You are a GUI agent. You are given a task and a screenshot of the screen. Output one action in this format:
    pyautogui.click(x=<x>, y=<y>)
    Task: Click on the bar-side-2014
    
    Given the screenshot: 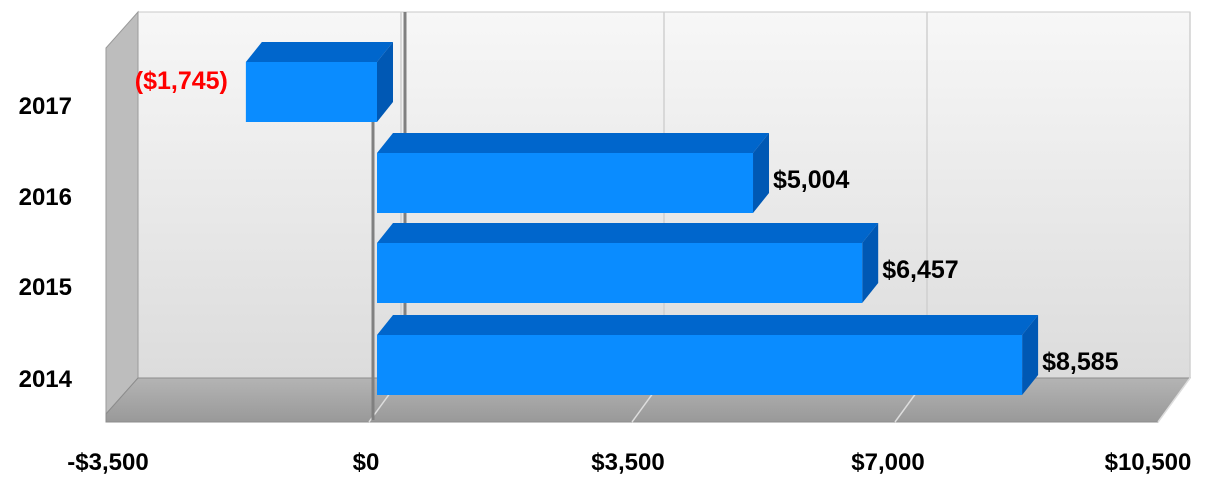 What is the action you would take?
    pyautogui.click(x=1030, y=355)
    